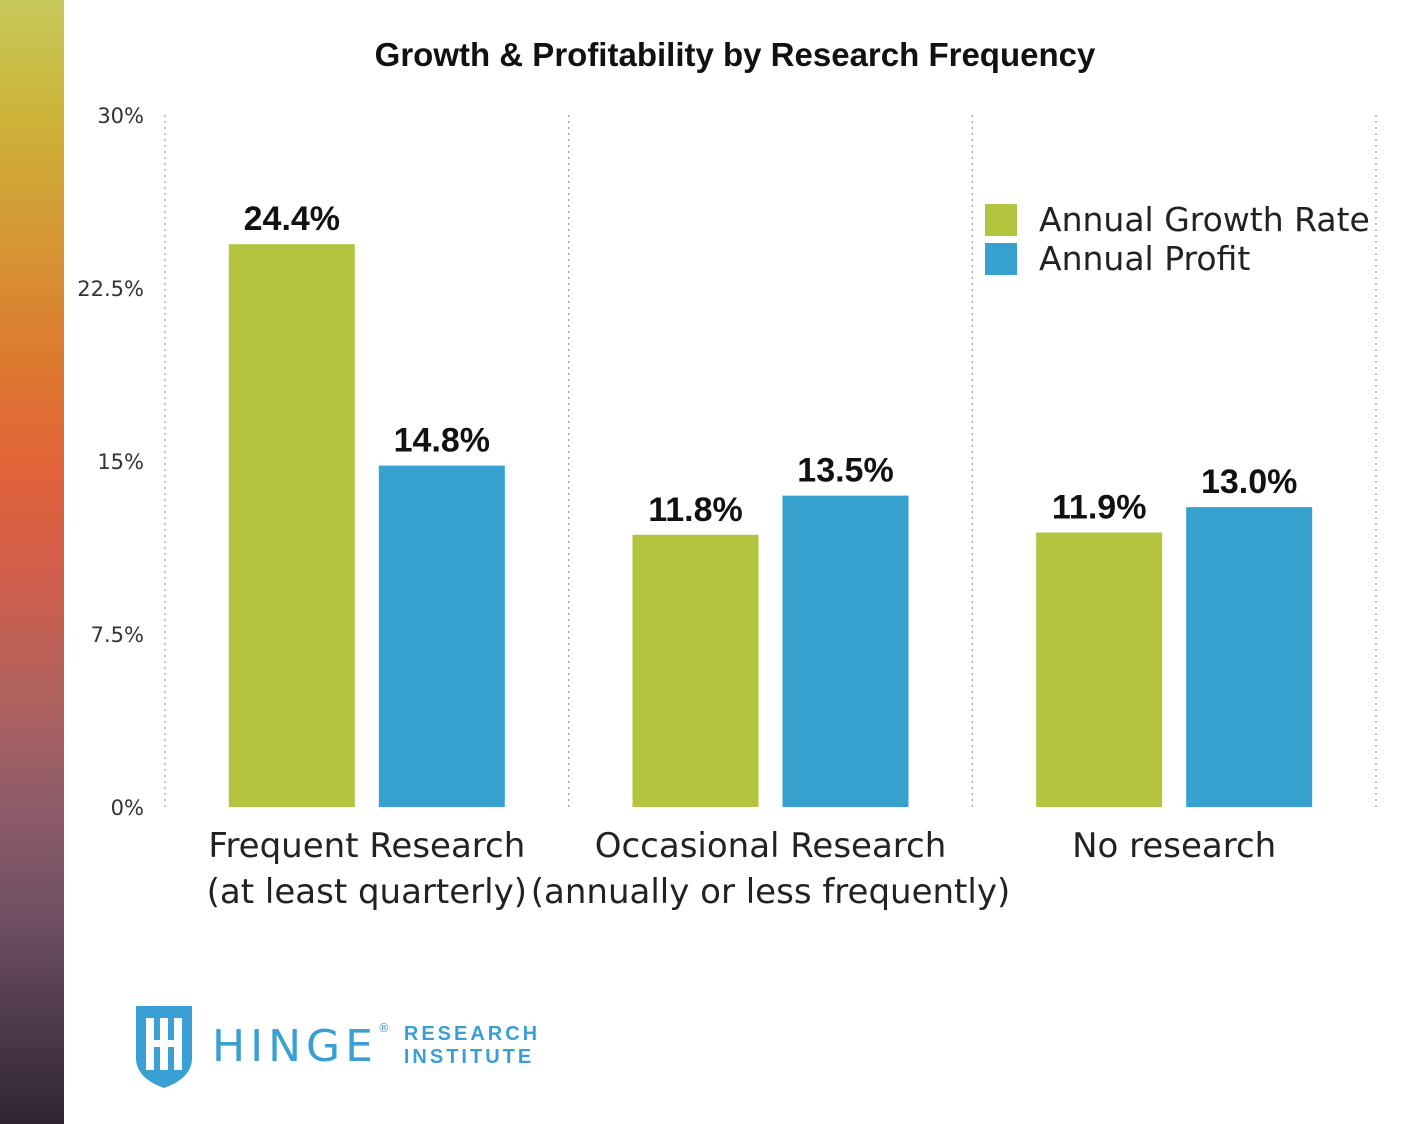 This screenshot has width=1406, height=1124. I want to click on y-tick-label: 30%, so click(120, 116).